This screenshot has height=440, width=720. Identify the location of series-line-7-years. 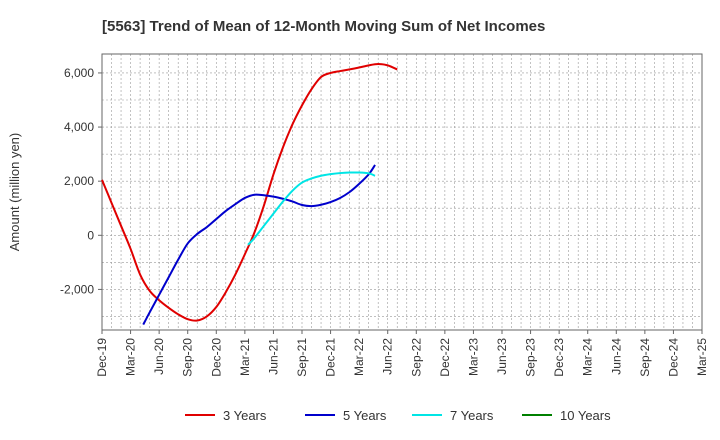
(311, 208).